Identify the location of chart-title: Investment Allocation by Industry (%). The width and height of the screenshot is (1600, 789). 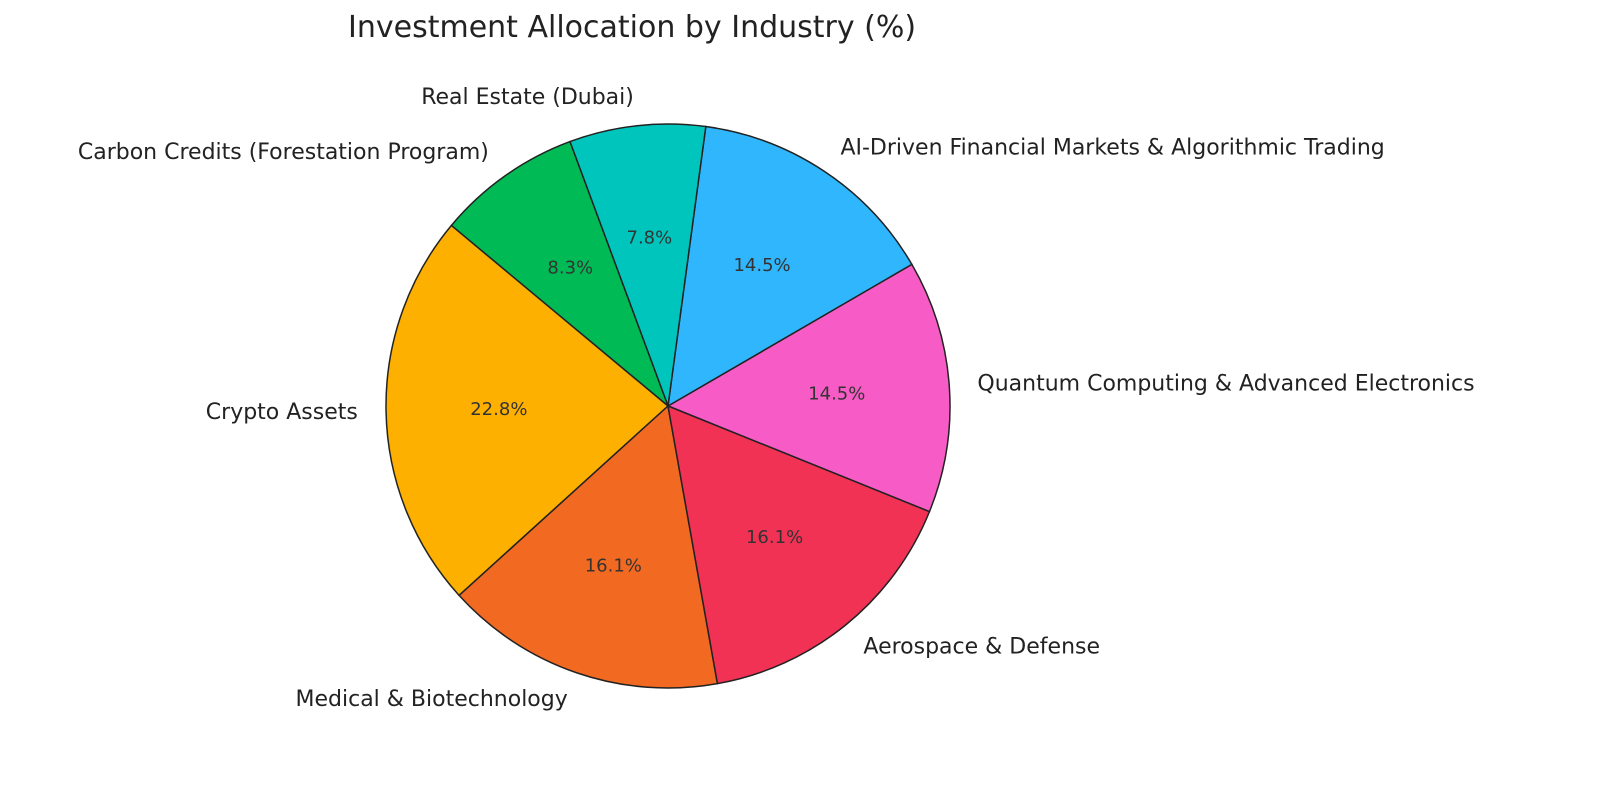
(632, 27).